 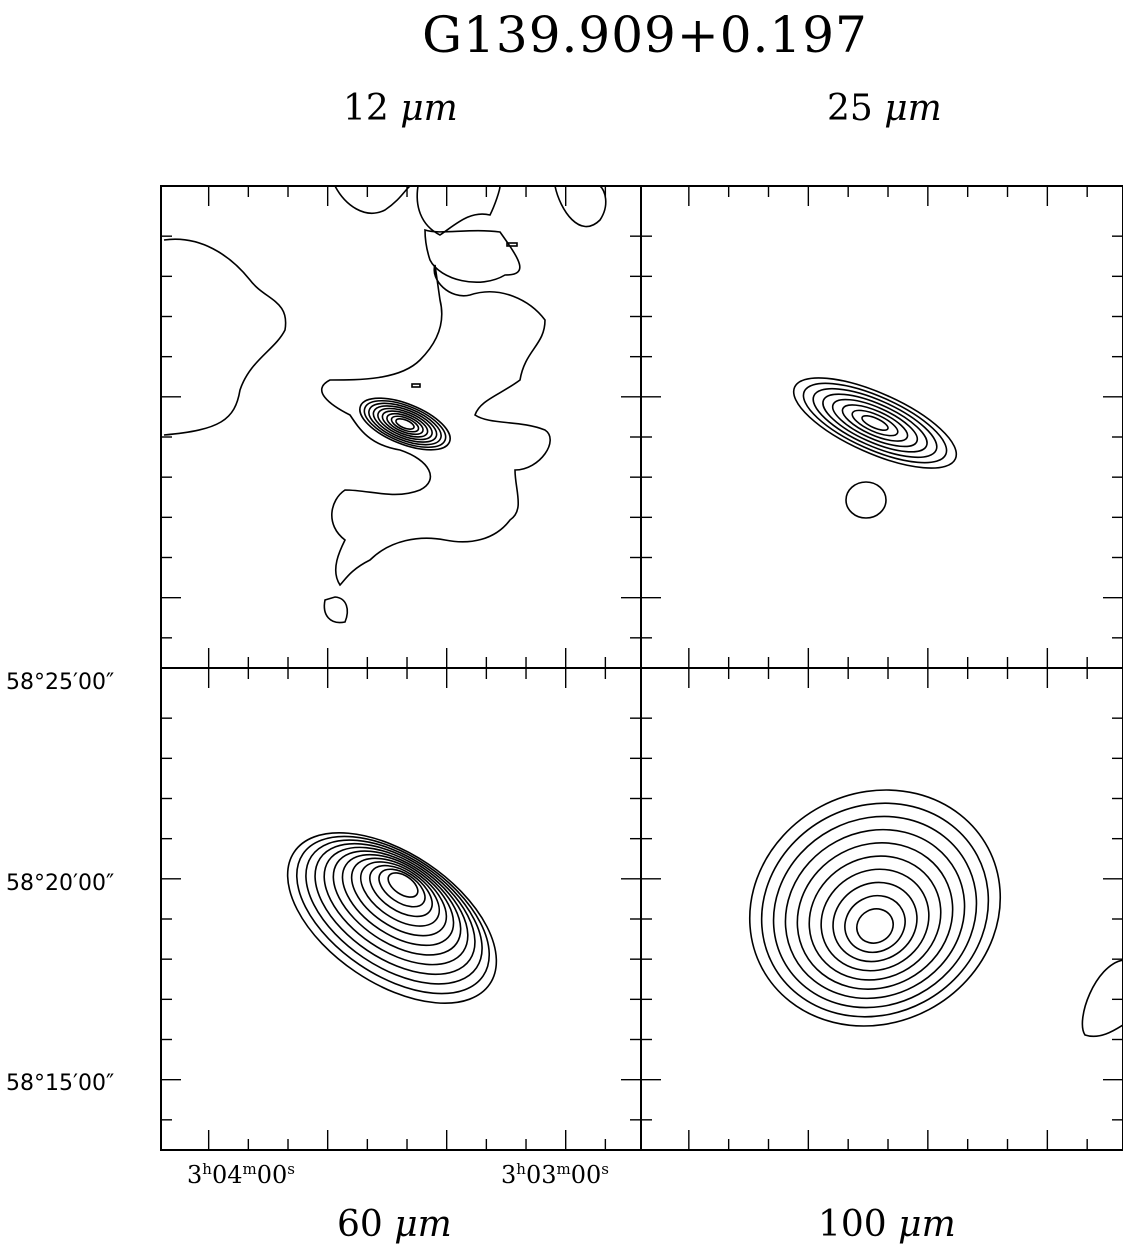 What do you see at coordinates (645, 35) in the screenshot?
I see `figure-title: G139.909+0.197` at bounding box center [645, 35].